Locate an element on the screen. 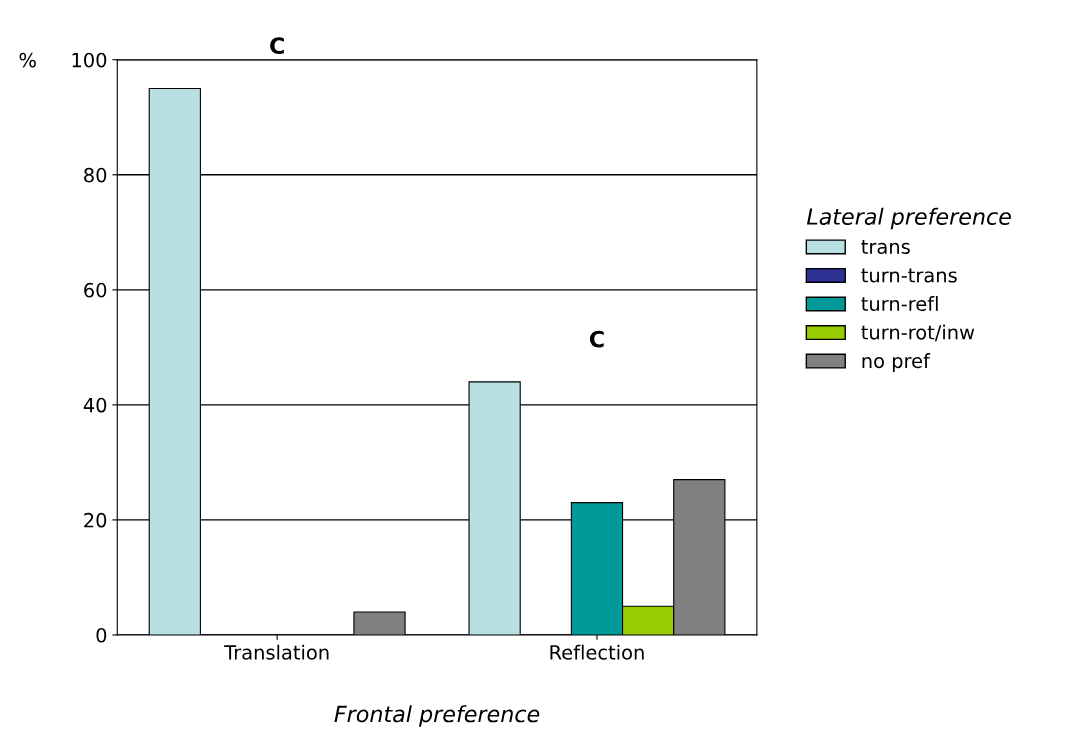  y-axis-title: % is located at coordinates (27, 60).